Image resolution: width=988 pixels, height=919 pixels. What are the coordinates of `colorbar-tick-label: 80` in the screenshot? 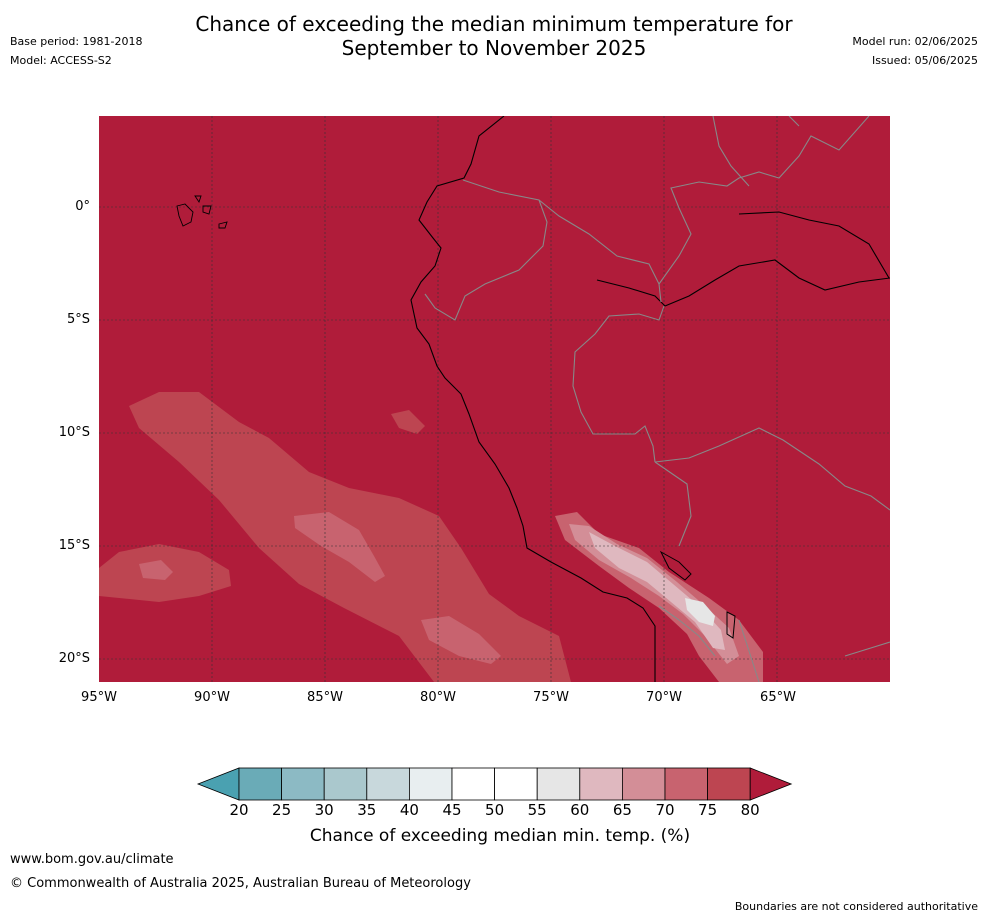 It's located at (750, 810).